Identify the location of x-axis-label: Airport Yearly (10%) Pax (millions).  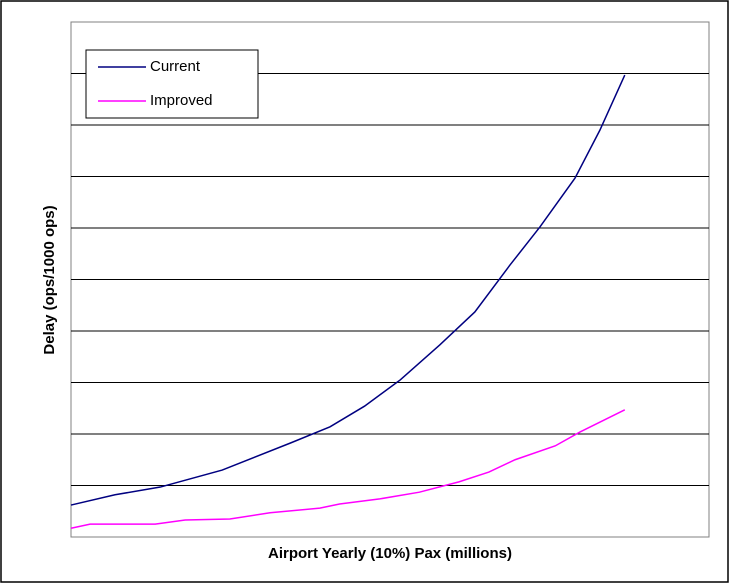
(390, 553).